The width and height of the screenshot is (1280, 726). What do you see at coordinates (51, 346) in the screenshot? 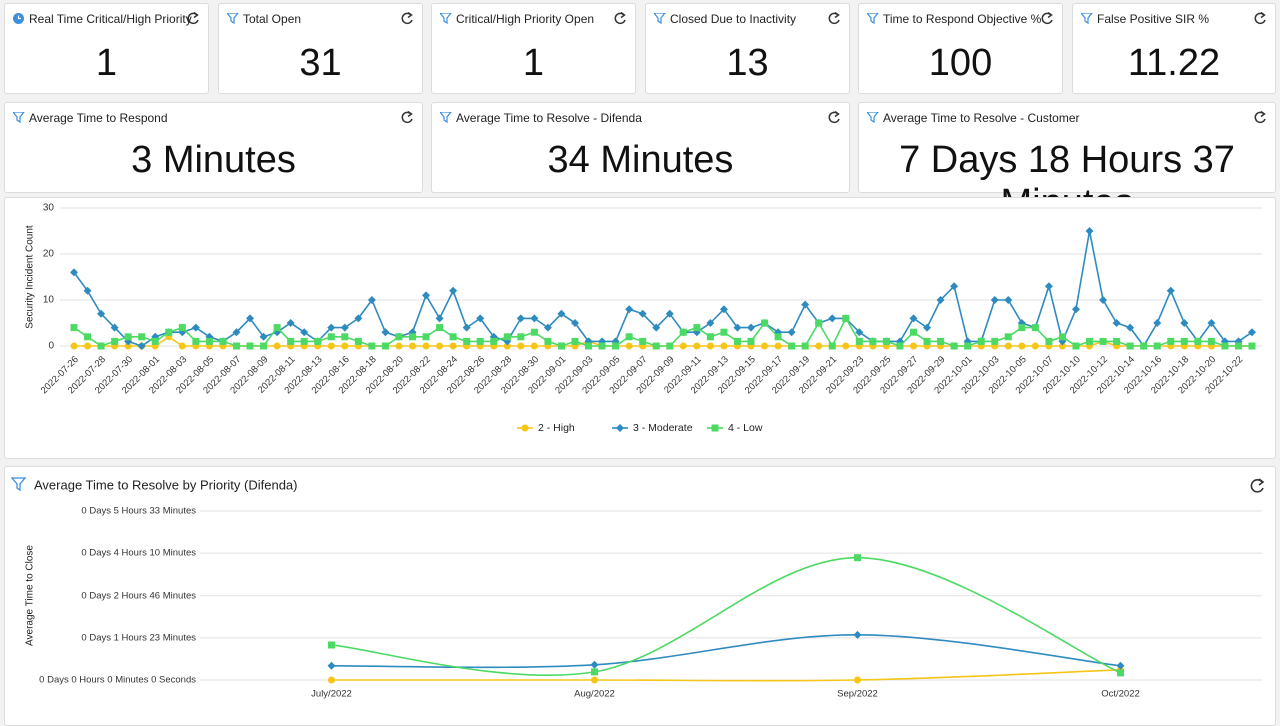
I see `y-tick-label: 0` at bounding box center [51, 346].